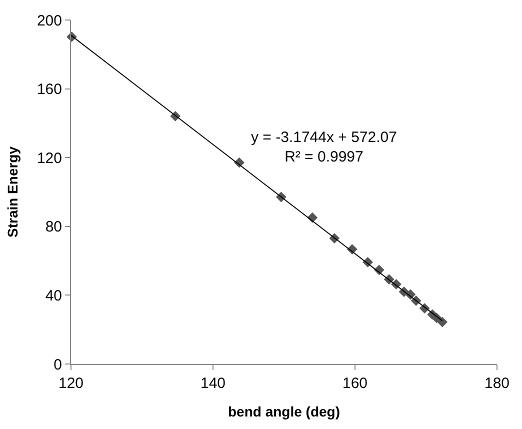 This screenshot has width=522, height=429. What do you see at coordinates (49, 21) in the screenshot?
I see `y-tick-label: 200` at bounding box center [49, 21].